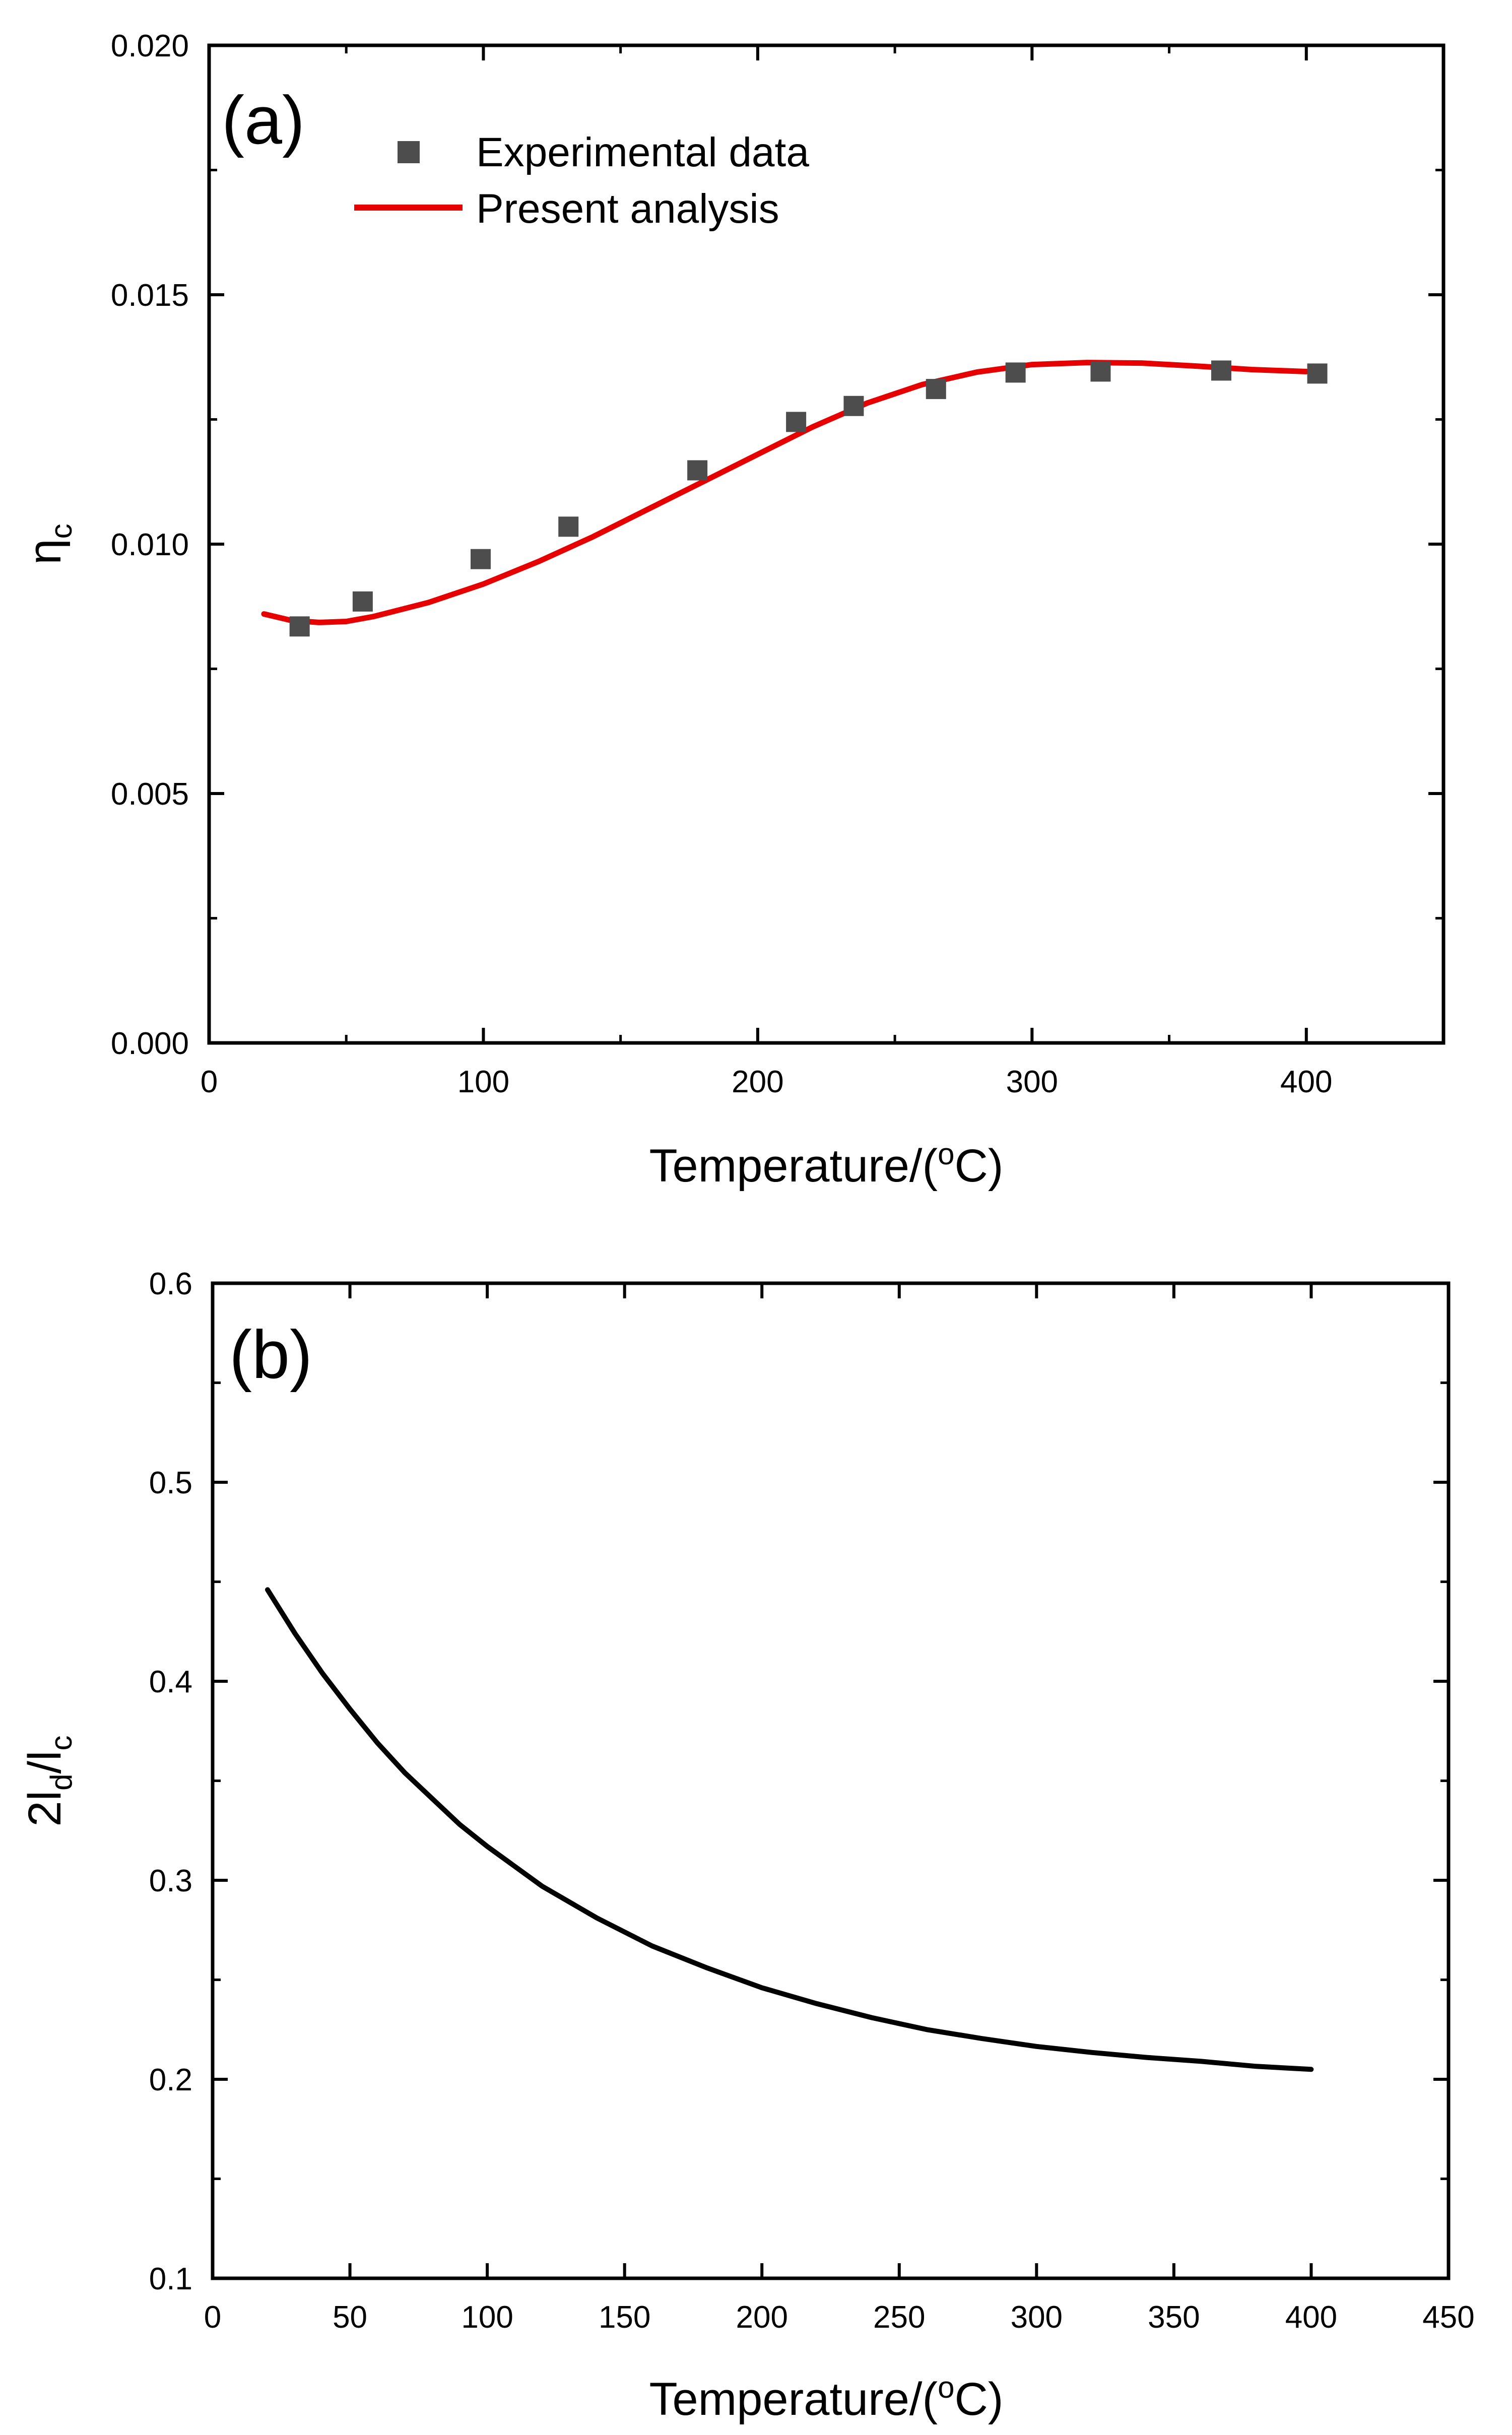  I want to click on y-tick-label: 0.020, so click(150, 46).